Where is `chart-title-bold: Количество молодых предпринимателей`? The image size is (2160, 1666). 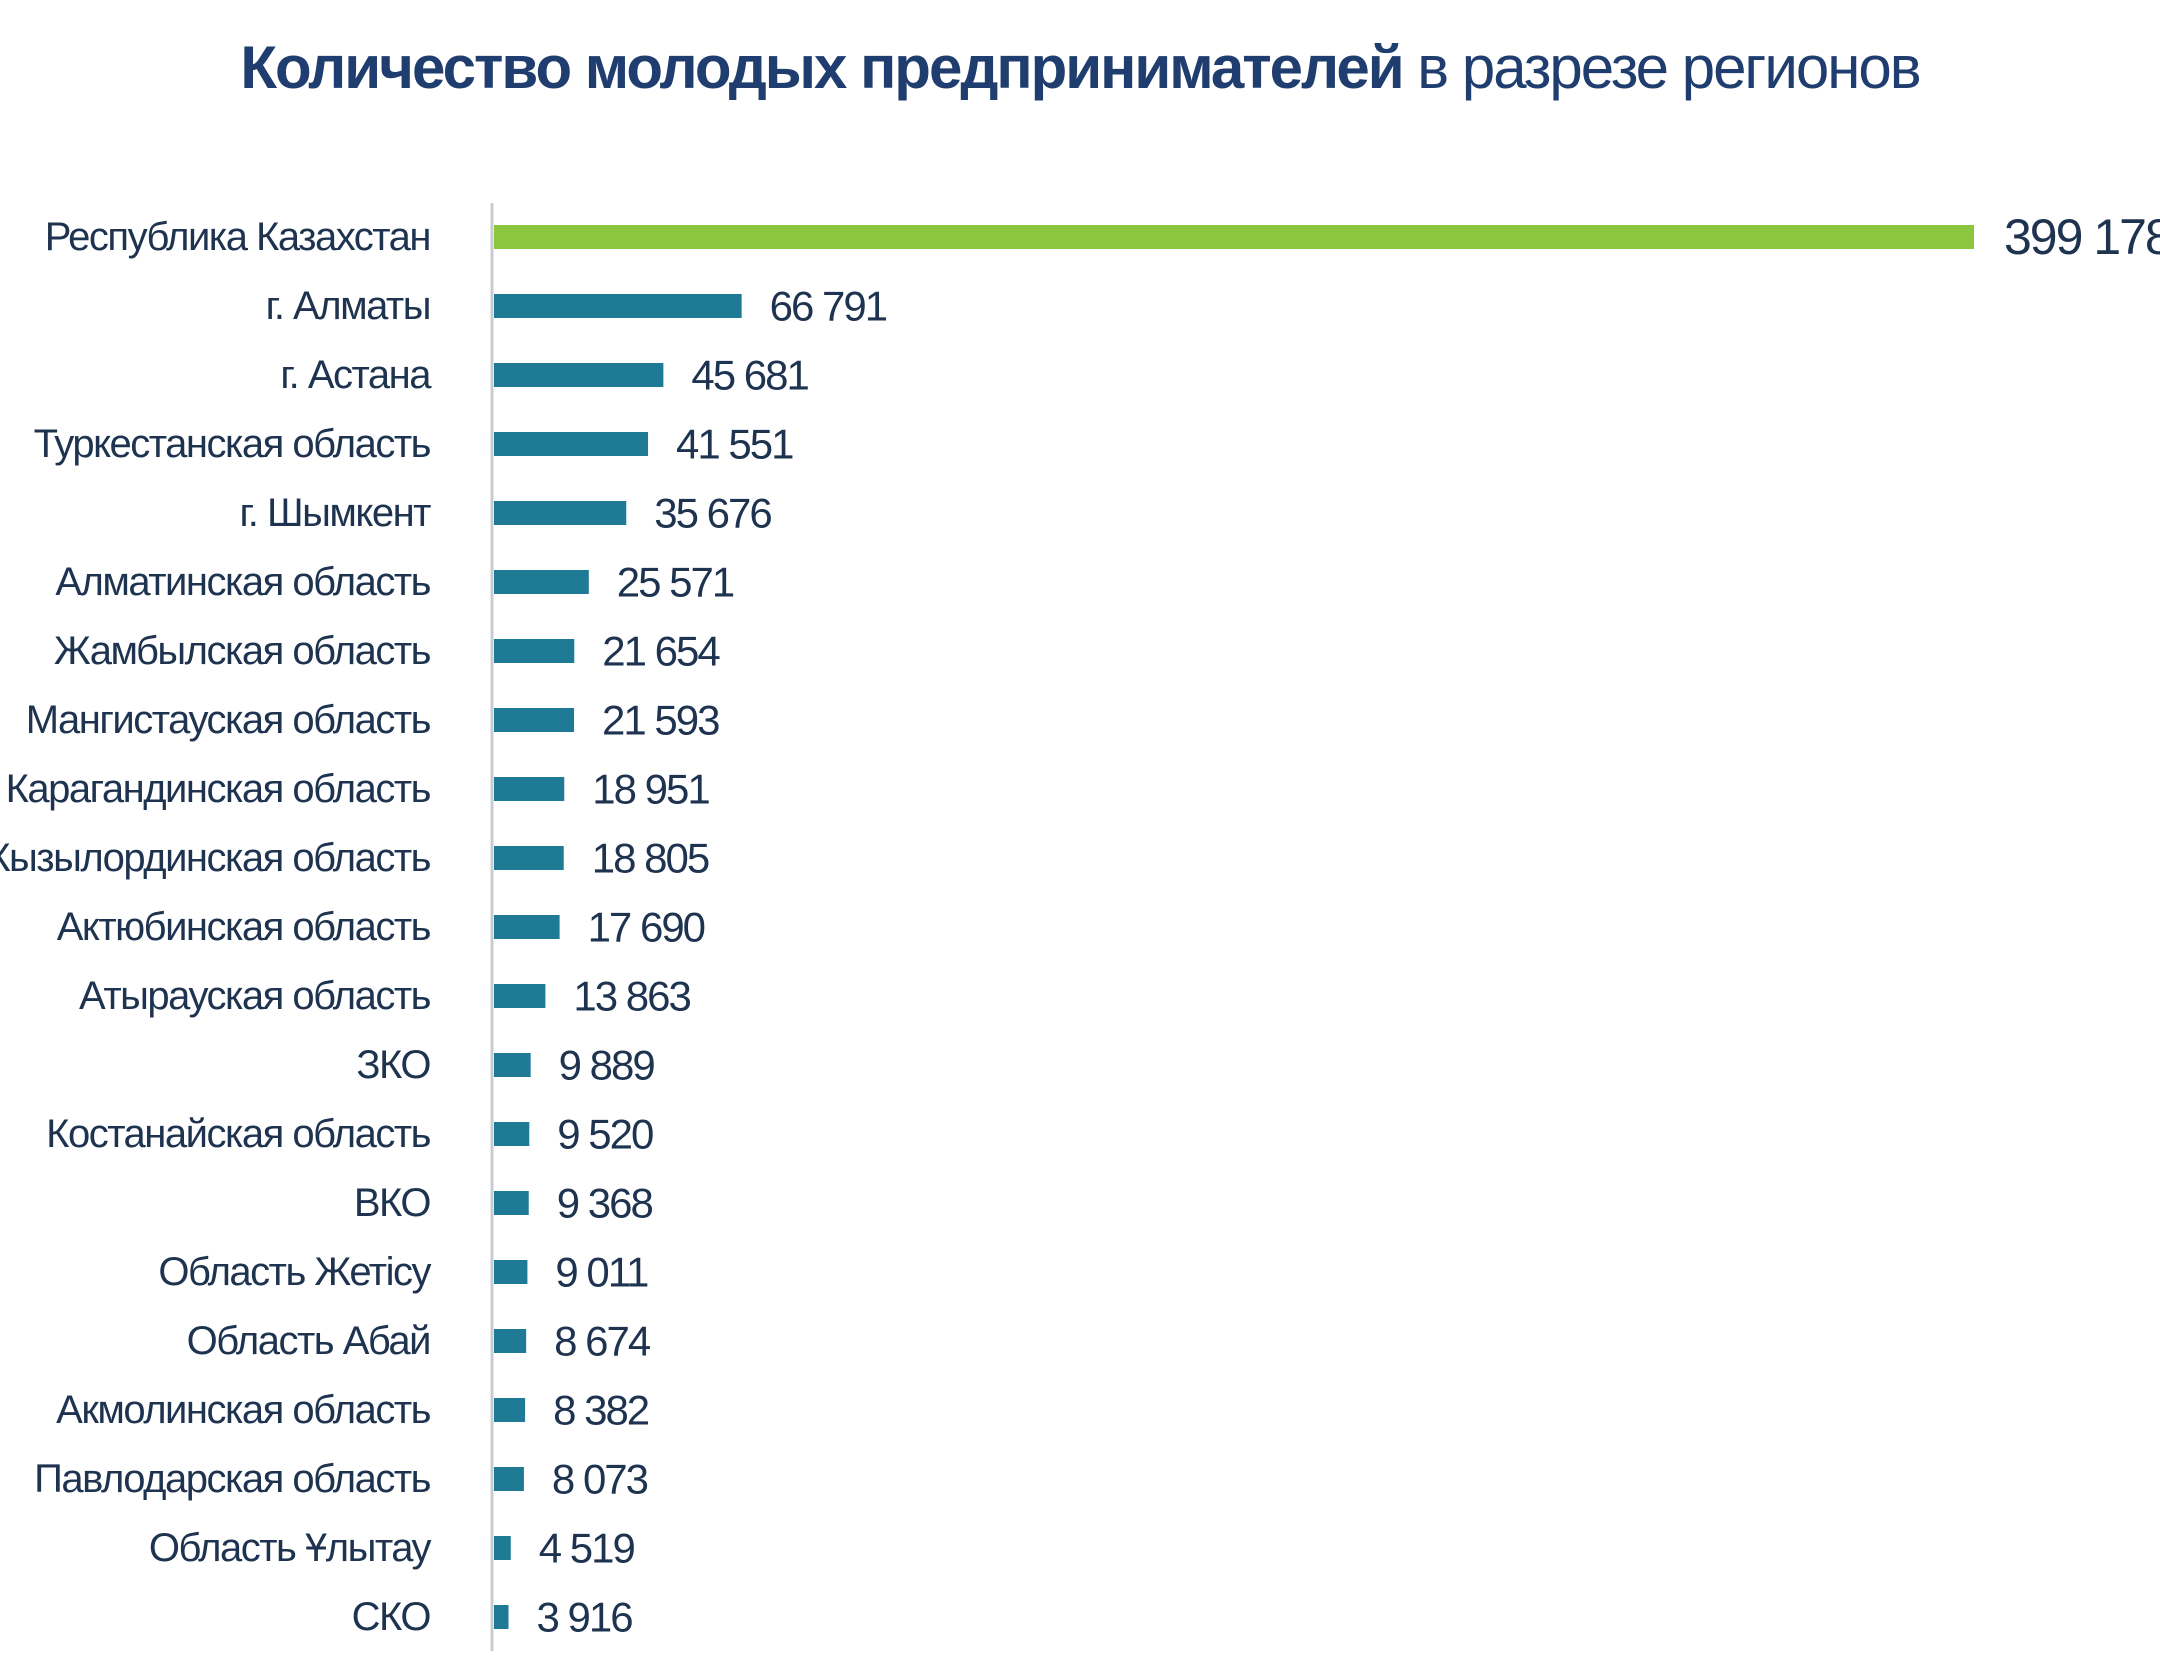 chart-title-bold: Количество молодых предпринимателей is located at coordinates (822, 67).